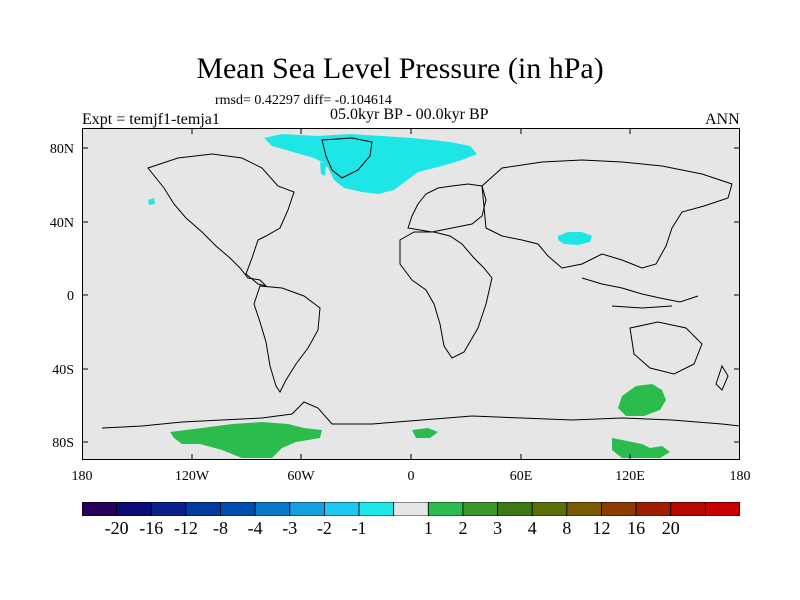 This screenshot has width=800, height=600. What do you see at coordinates (409, 114) in the screenshot?
I see `period-text: 05.0kyr BP - 00.0kyr BP` at bounding box center [409, 114].